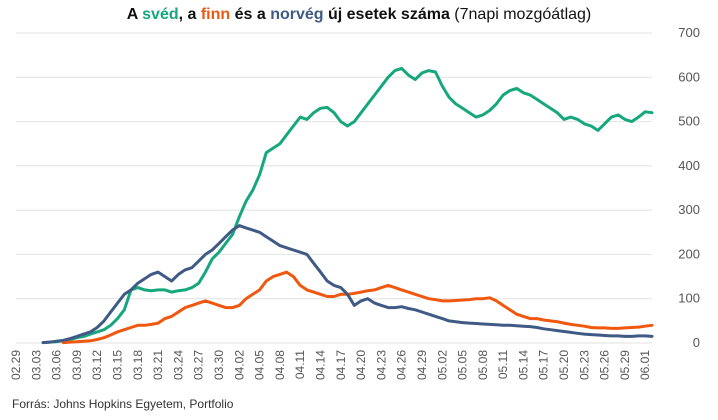 Image resolution: width=718 pixels, height=420 pixels. What do you see at coordinates (219, 365) in the screenshot?
I see `x-tick-label: 03.30` at bounding box center [219, 365].